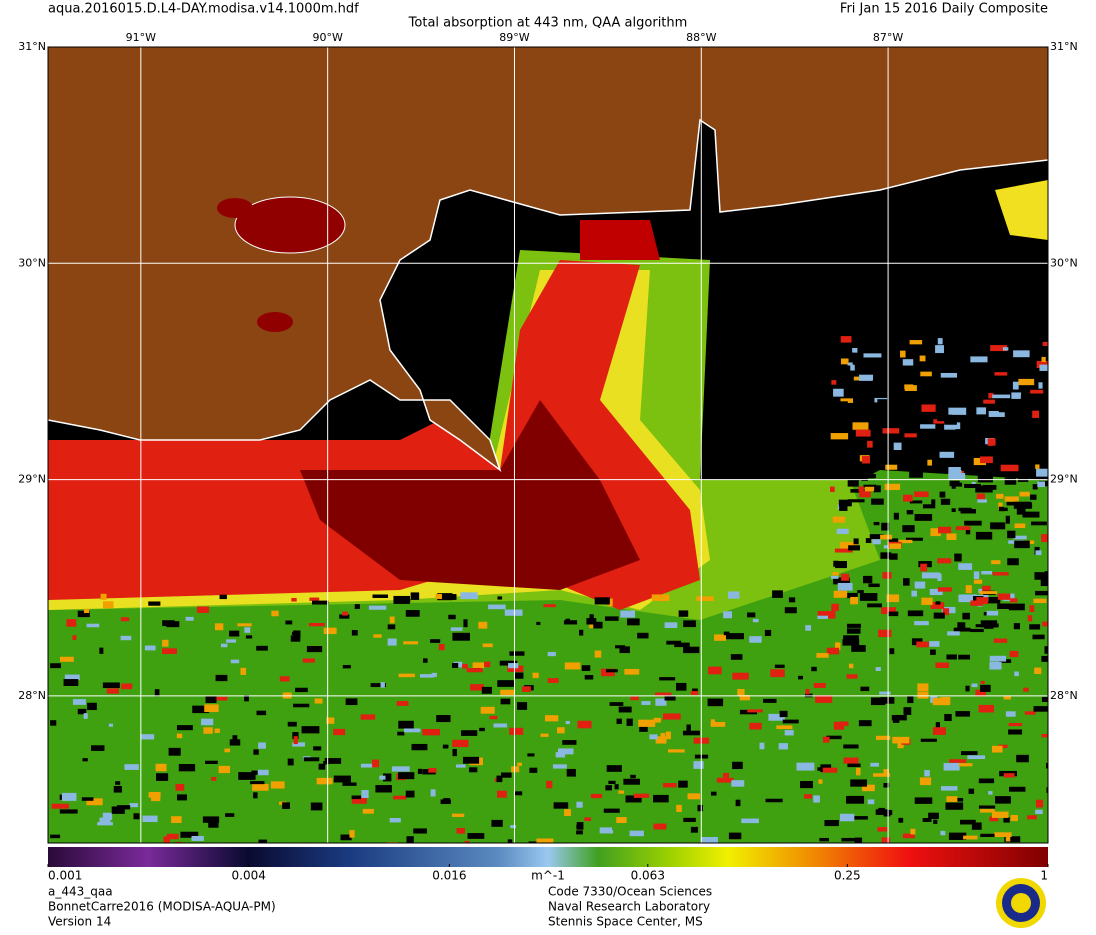 The image size is (1096, 935). What do you see at coordinates (1064, 46) in the screenshot?
I see `lat-label: 31°N` at bounding box center [1064, 46].